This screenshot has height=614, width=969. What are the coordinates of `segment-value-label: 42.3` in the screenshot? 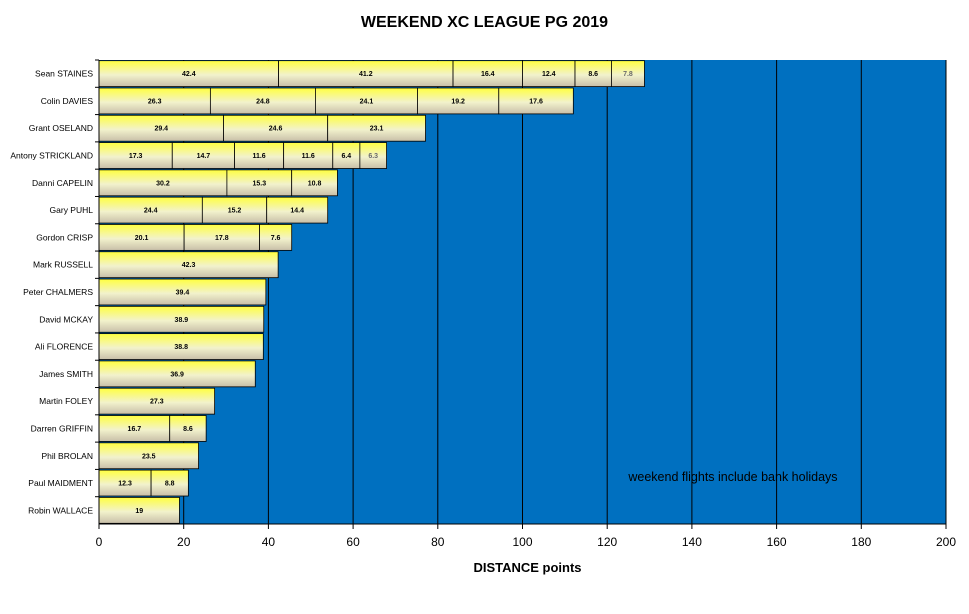 It's located at (189, 265).